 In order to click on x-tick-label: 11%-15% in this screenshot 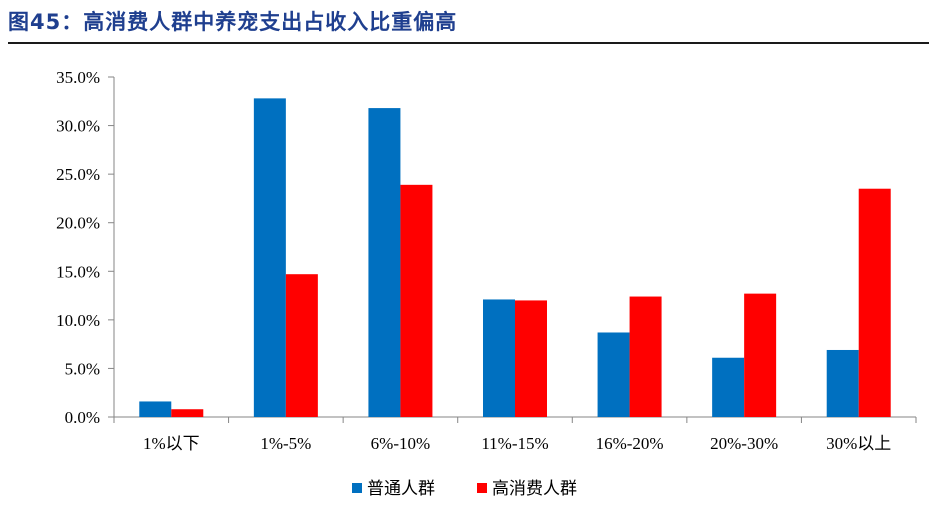, I will do `click(514, 443)`.